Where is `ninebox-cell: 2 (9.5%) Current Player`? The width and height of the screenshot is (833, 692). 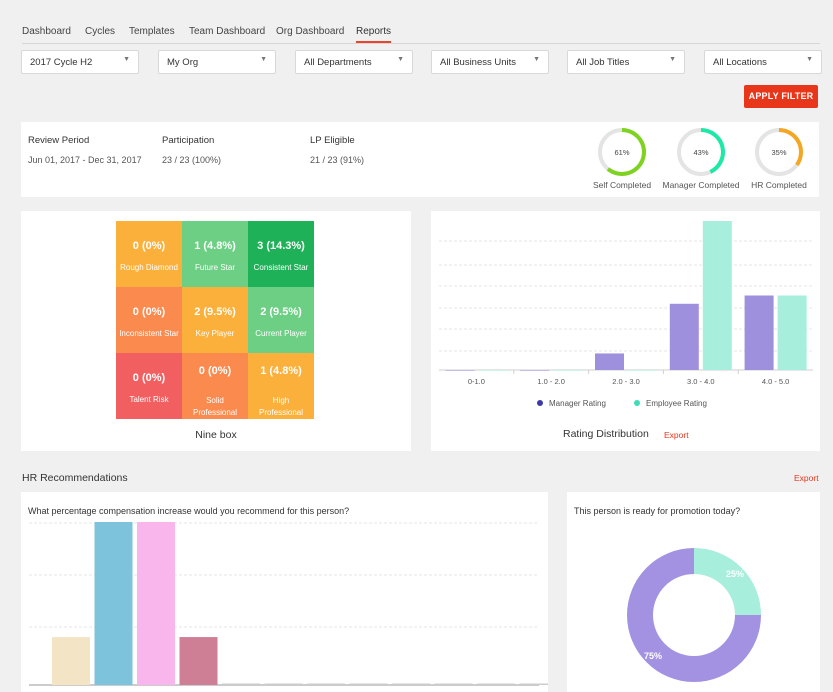 ninebox-cell: 2 (9.5%) Current Player is located at coordinates (281, 320).